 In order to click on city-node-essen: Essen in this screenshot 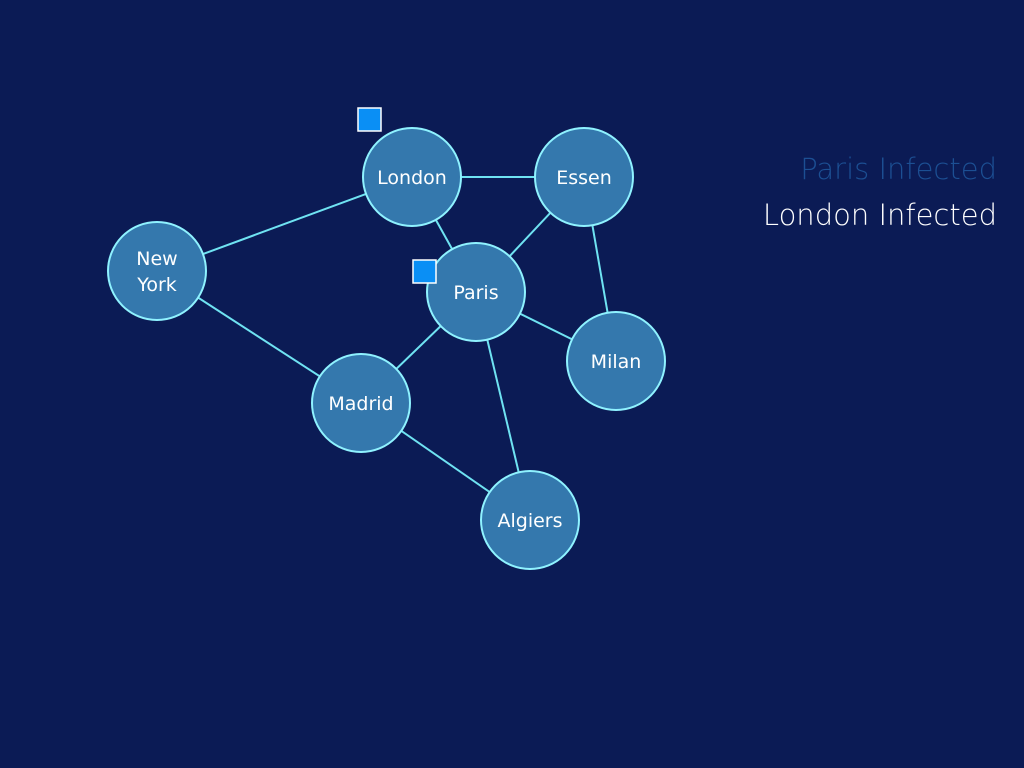, I will do `click(584, 177)`.